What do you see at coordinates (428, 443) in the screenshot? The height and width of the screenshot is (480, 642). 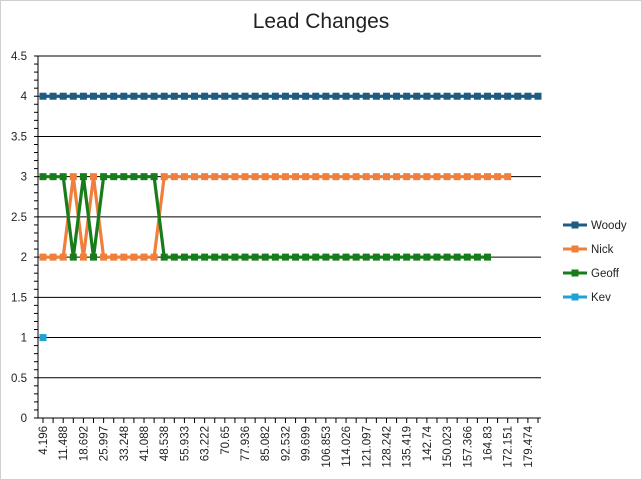 I see `x-tick-label: 142.74` at bounding box center [428, 443].